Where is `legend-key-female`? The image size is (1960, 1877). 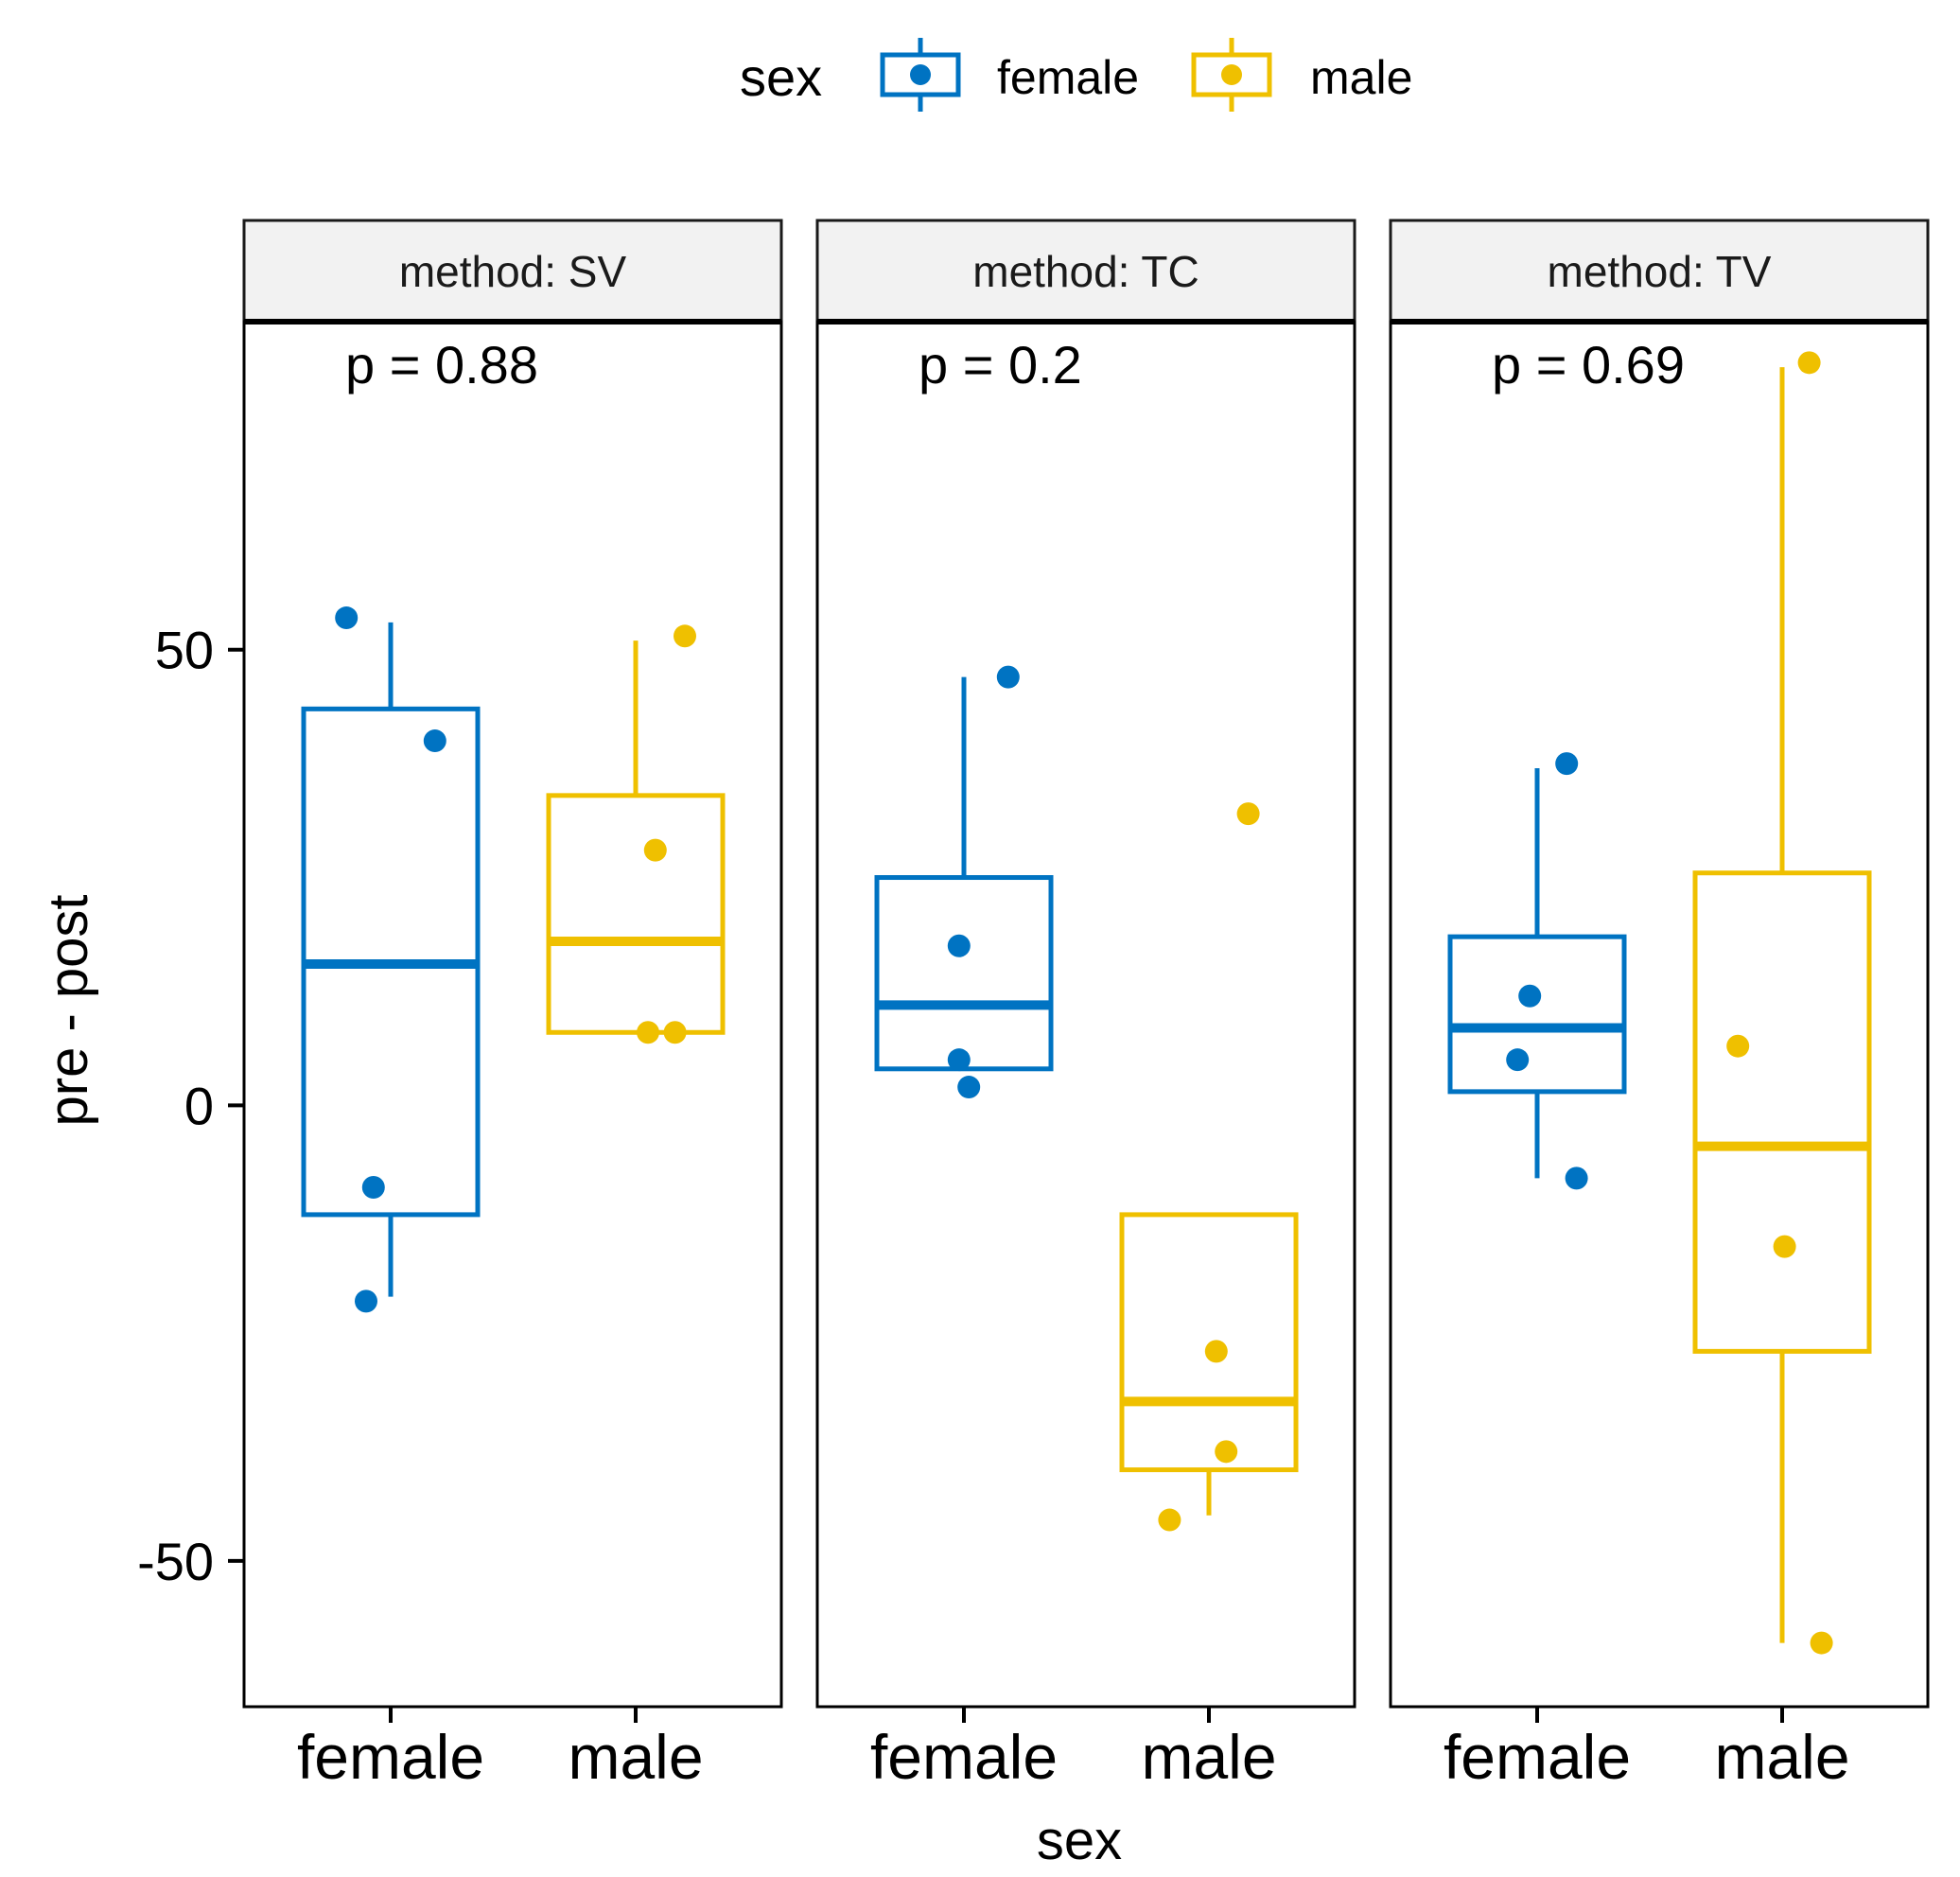 legend-key-female is located at coordinates (920, 75).